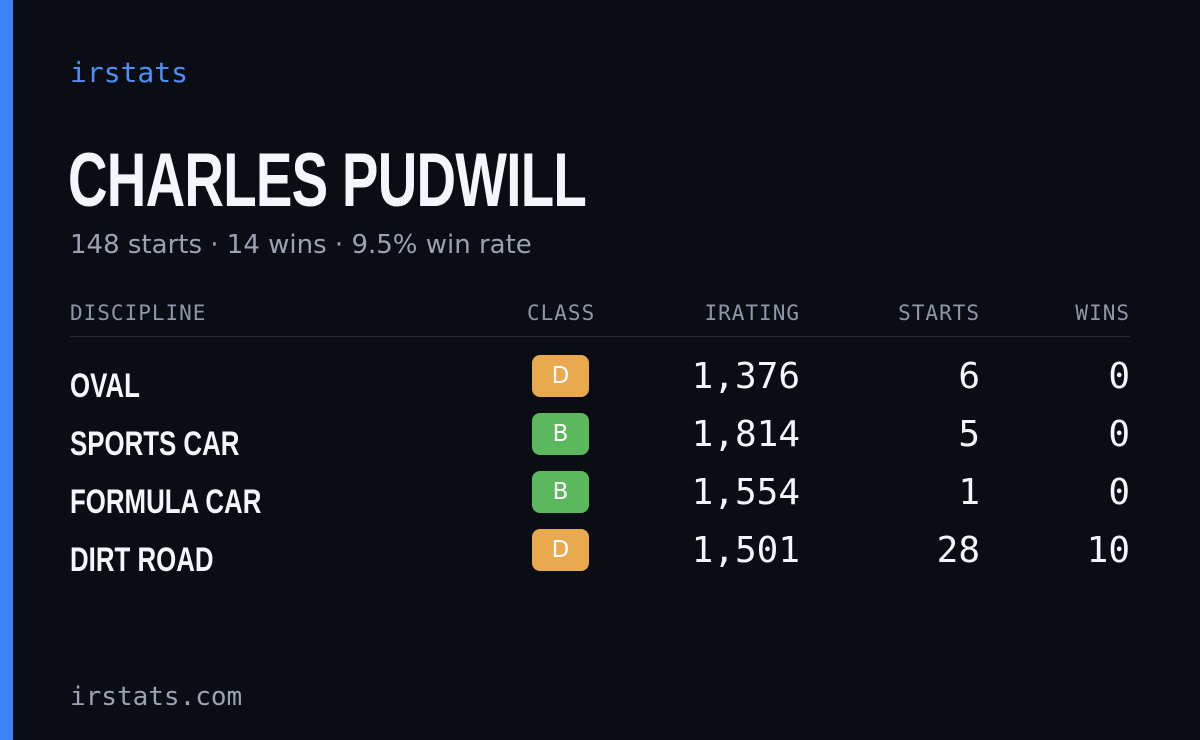 This screenshot has height=740, width=1200. I want to click on header-discipline: DISCIPLINE, so click(138, 313).